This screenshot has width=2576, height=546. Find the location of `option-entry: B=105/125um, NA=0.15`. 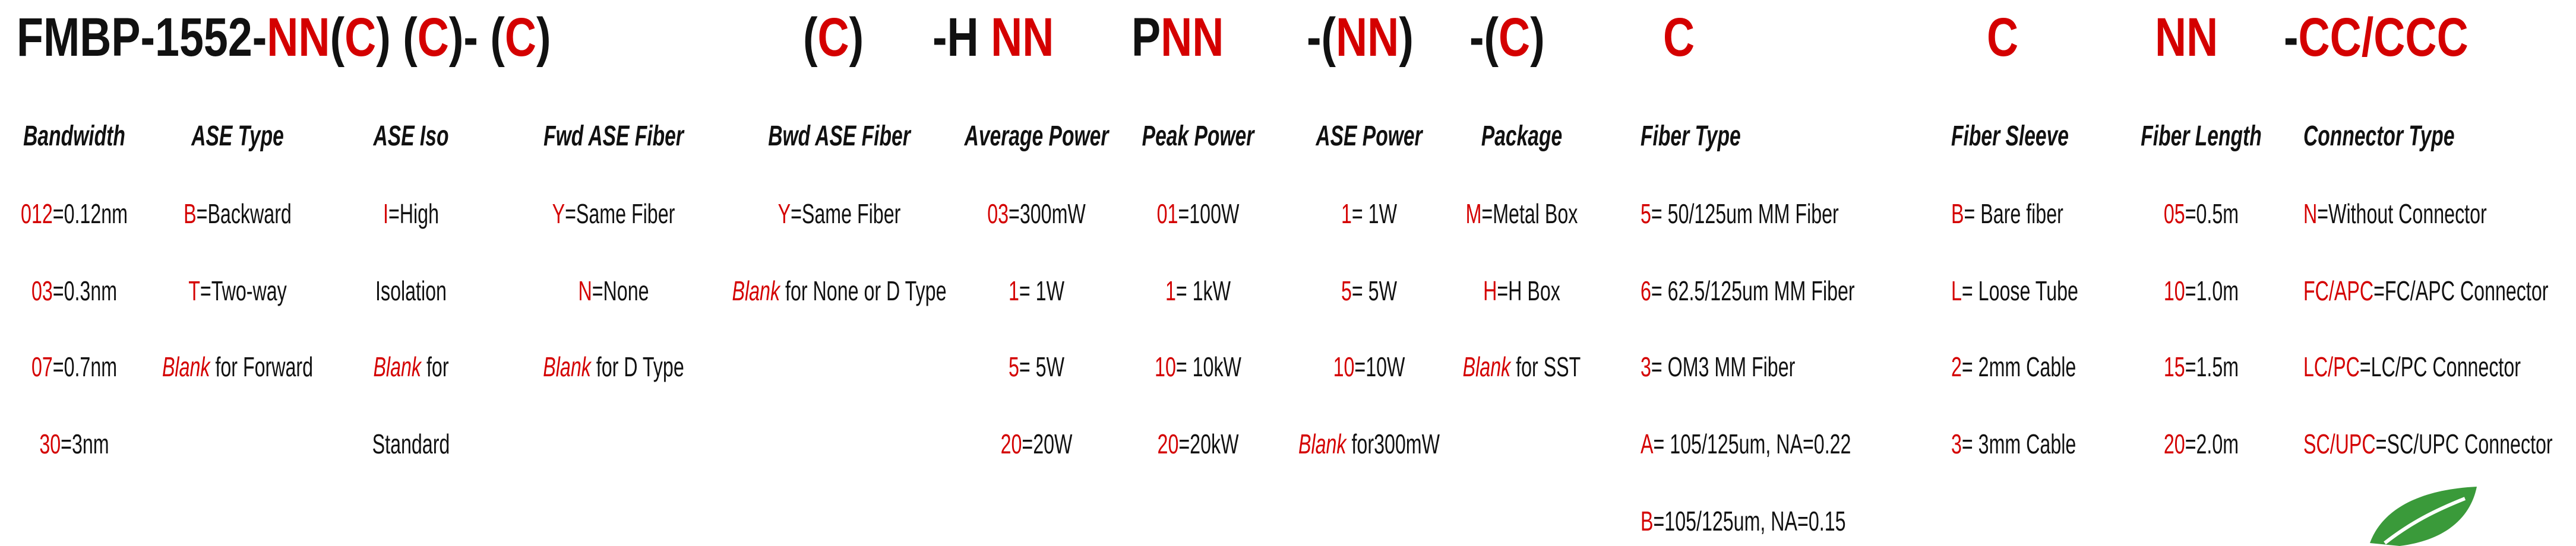

option-entry: B=105/125um, NA=0.15 is located at coordinates (1743, 521).